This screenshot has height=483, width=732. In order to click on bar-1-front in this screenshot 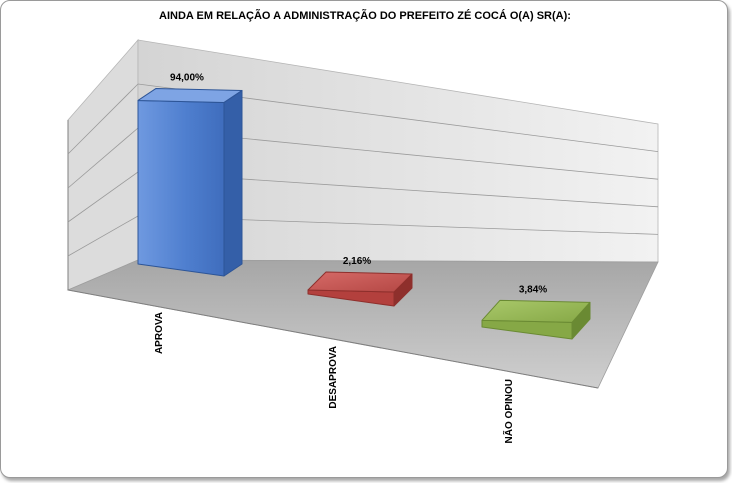, I will do `click(181, 188)`.